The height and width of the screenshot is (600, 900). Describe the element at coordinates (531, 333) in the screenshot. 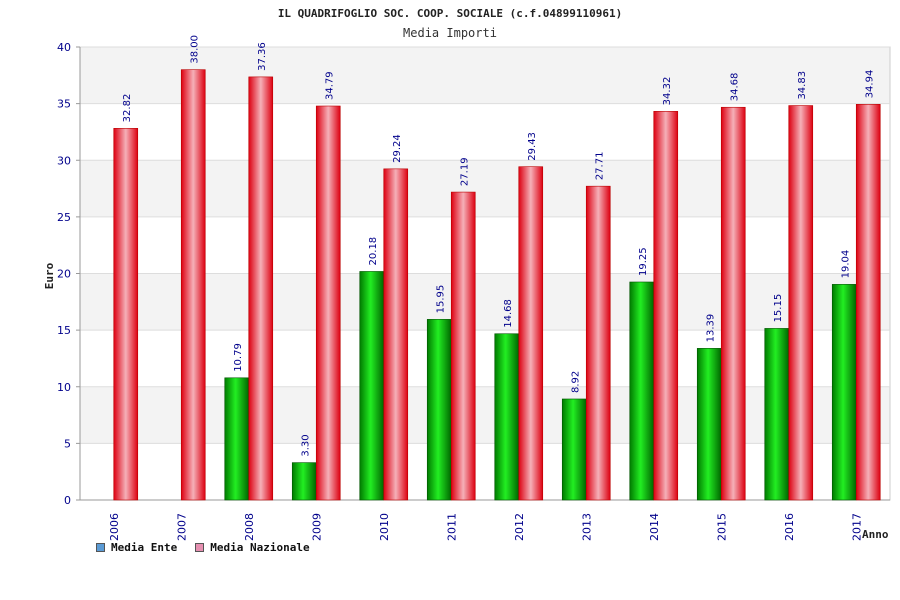

I see `bar-media-nazionale-2012` at that location.